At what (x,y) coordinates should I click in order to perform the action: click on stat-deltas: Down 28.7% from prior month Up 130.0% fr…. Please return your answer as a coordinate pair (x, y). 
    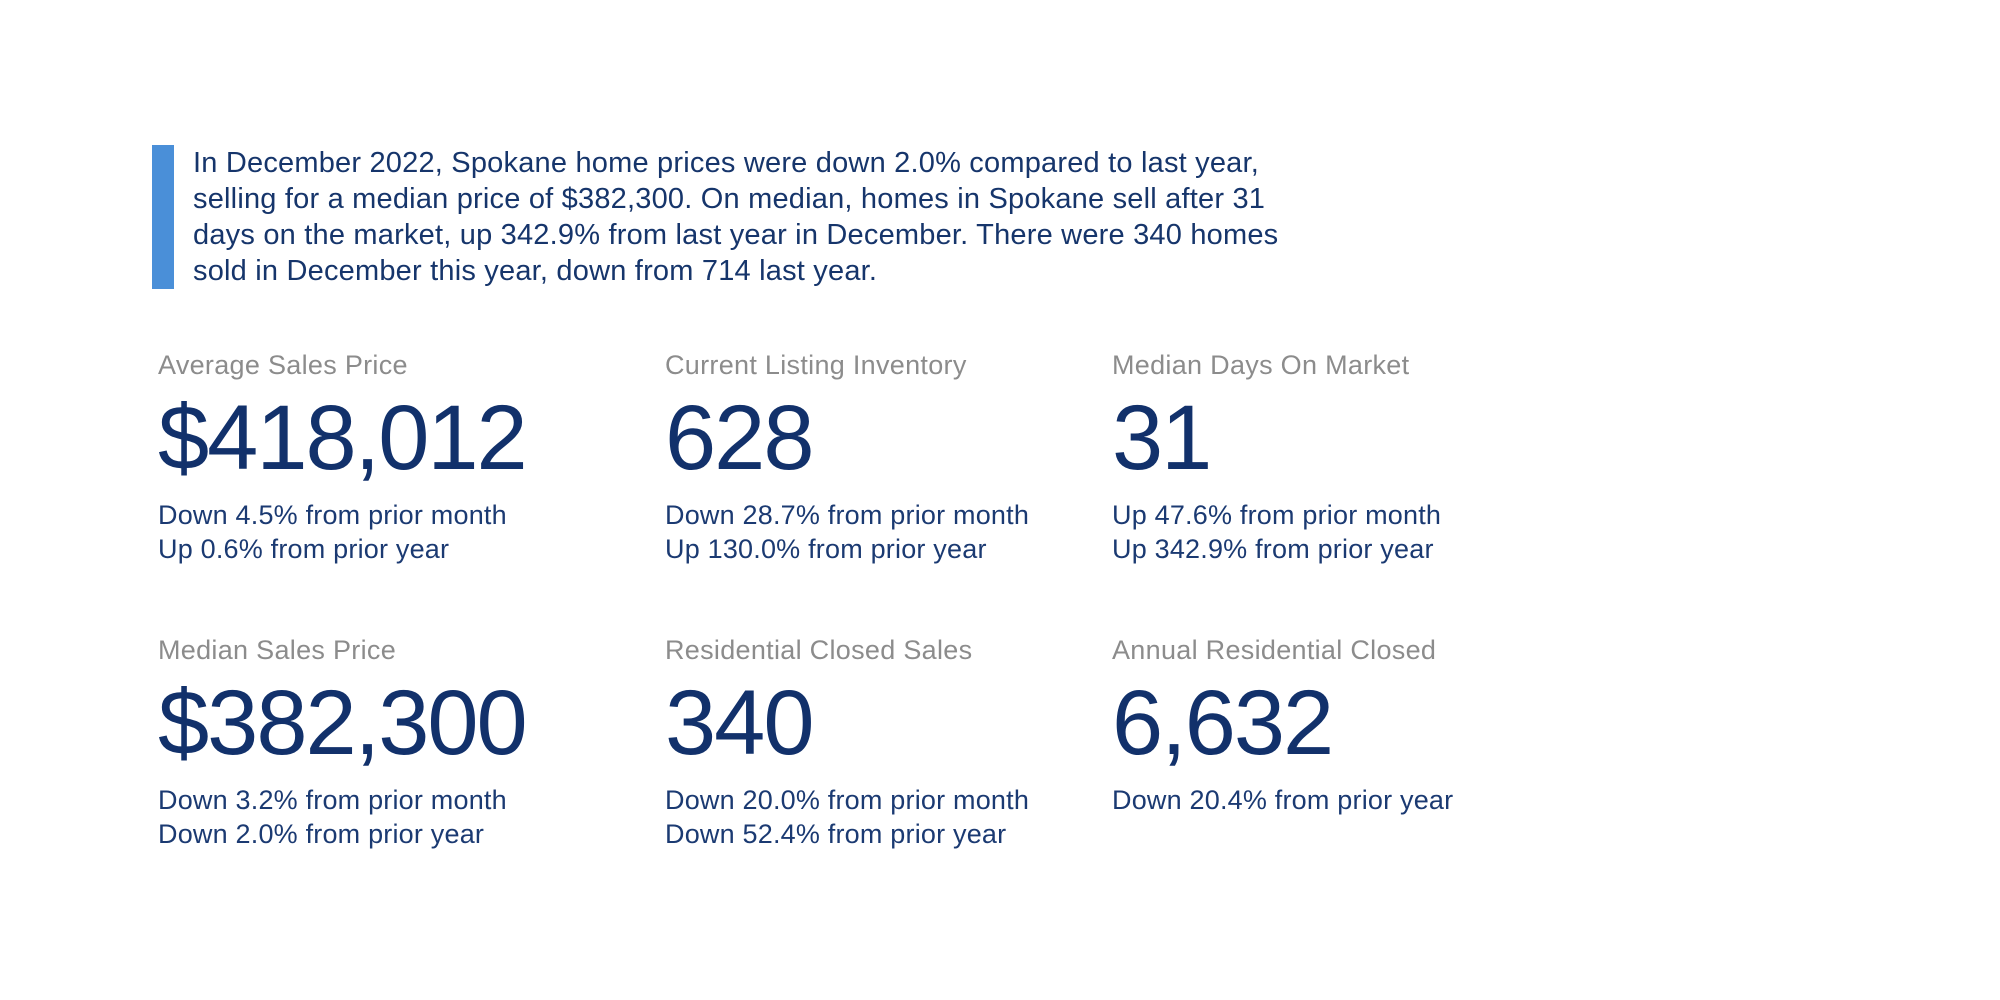
    Looking at the image, I should click on (925, 532).